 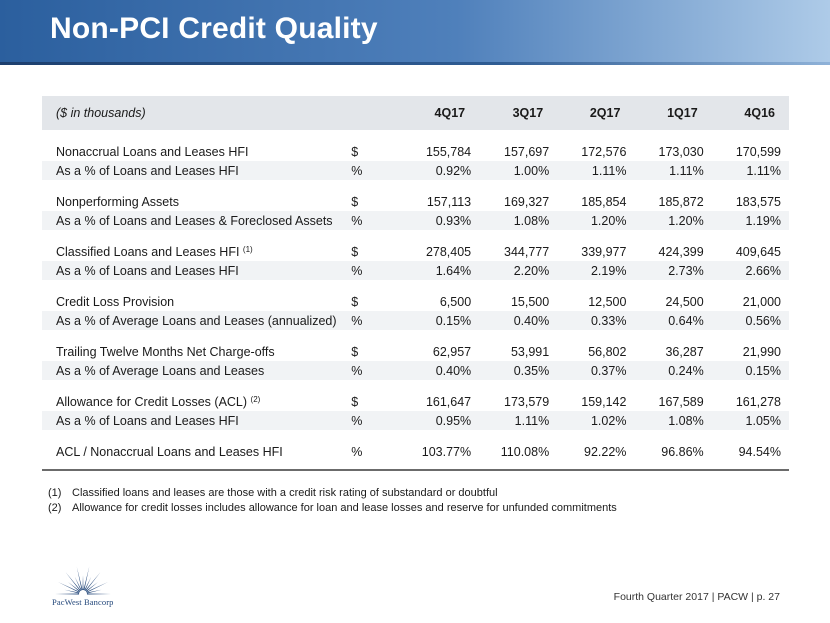 What do you see at coordinates (605, 451) in the screenshot?
I see `value-cell: 92.22%` at bounding box center [605, 451].